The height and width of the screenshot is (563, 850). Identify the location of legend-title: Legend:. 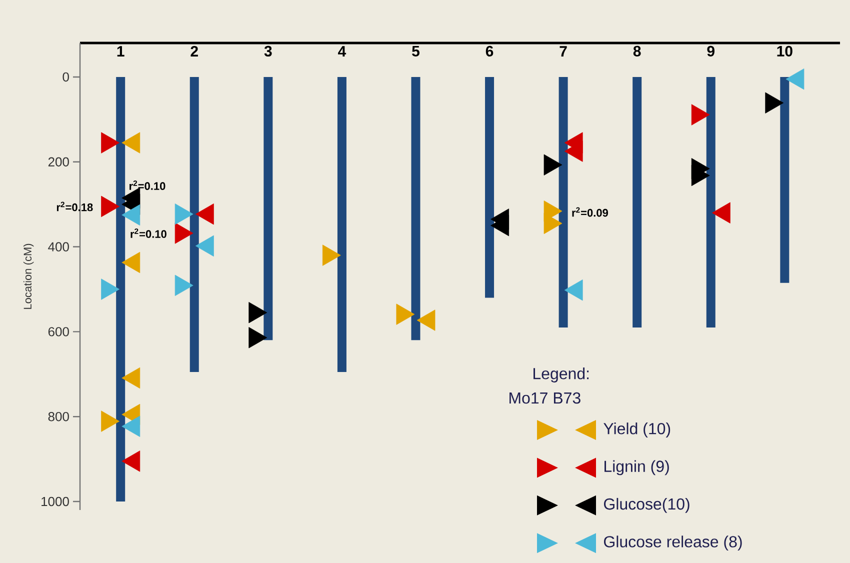
(561, 375).